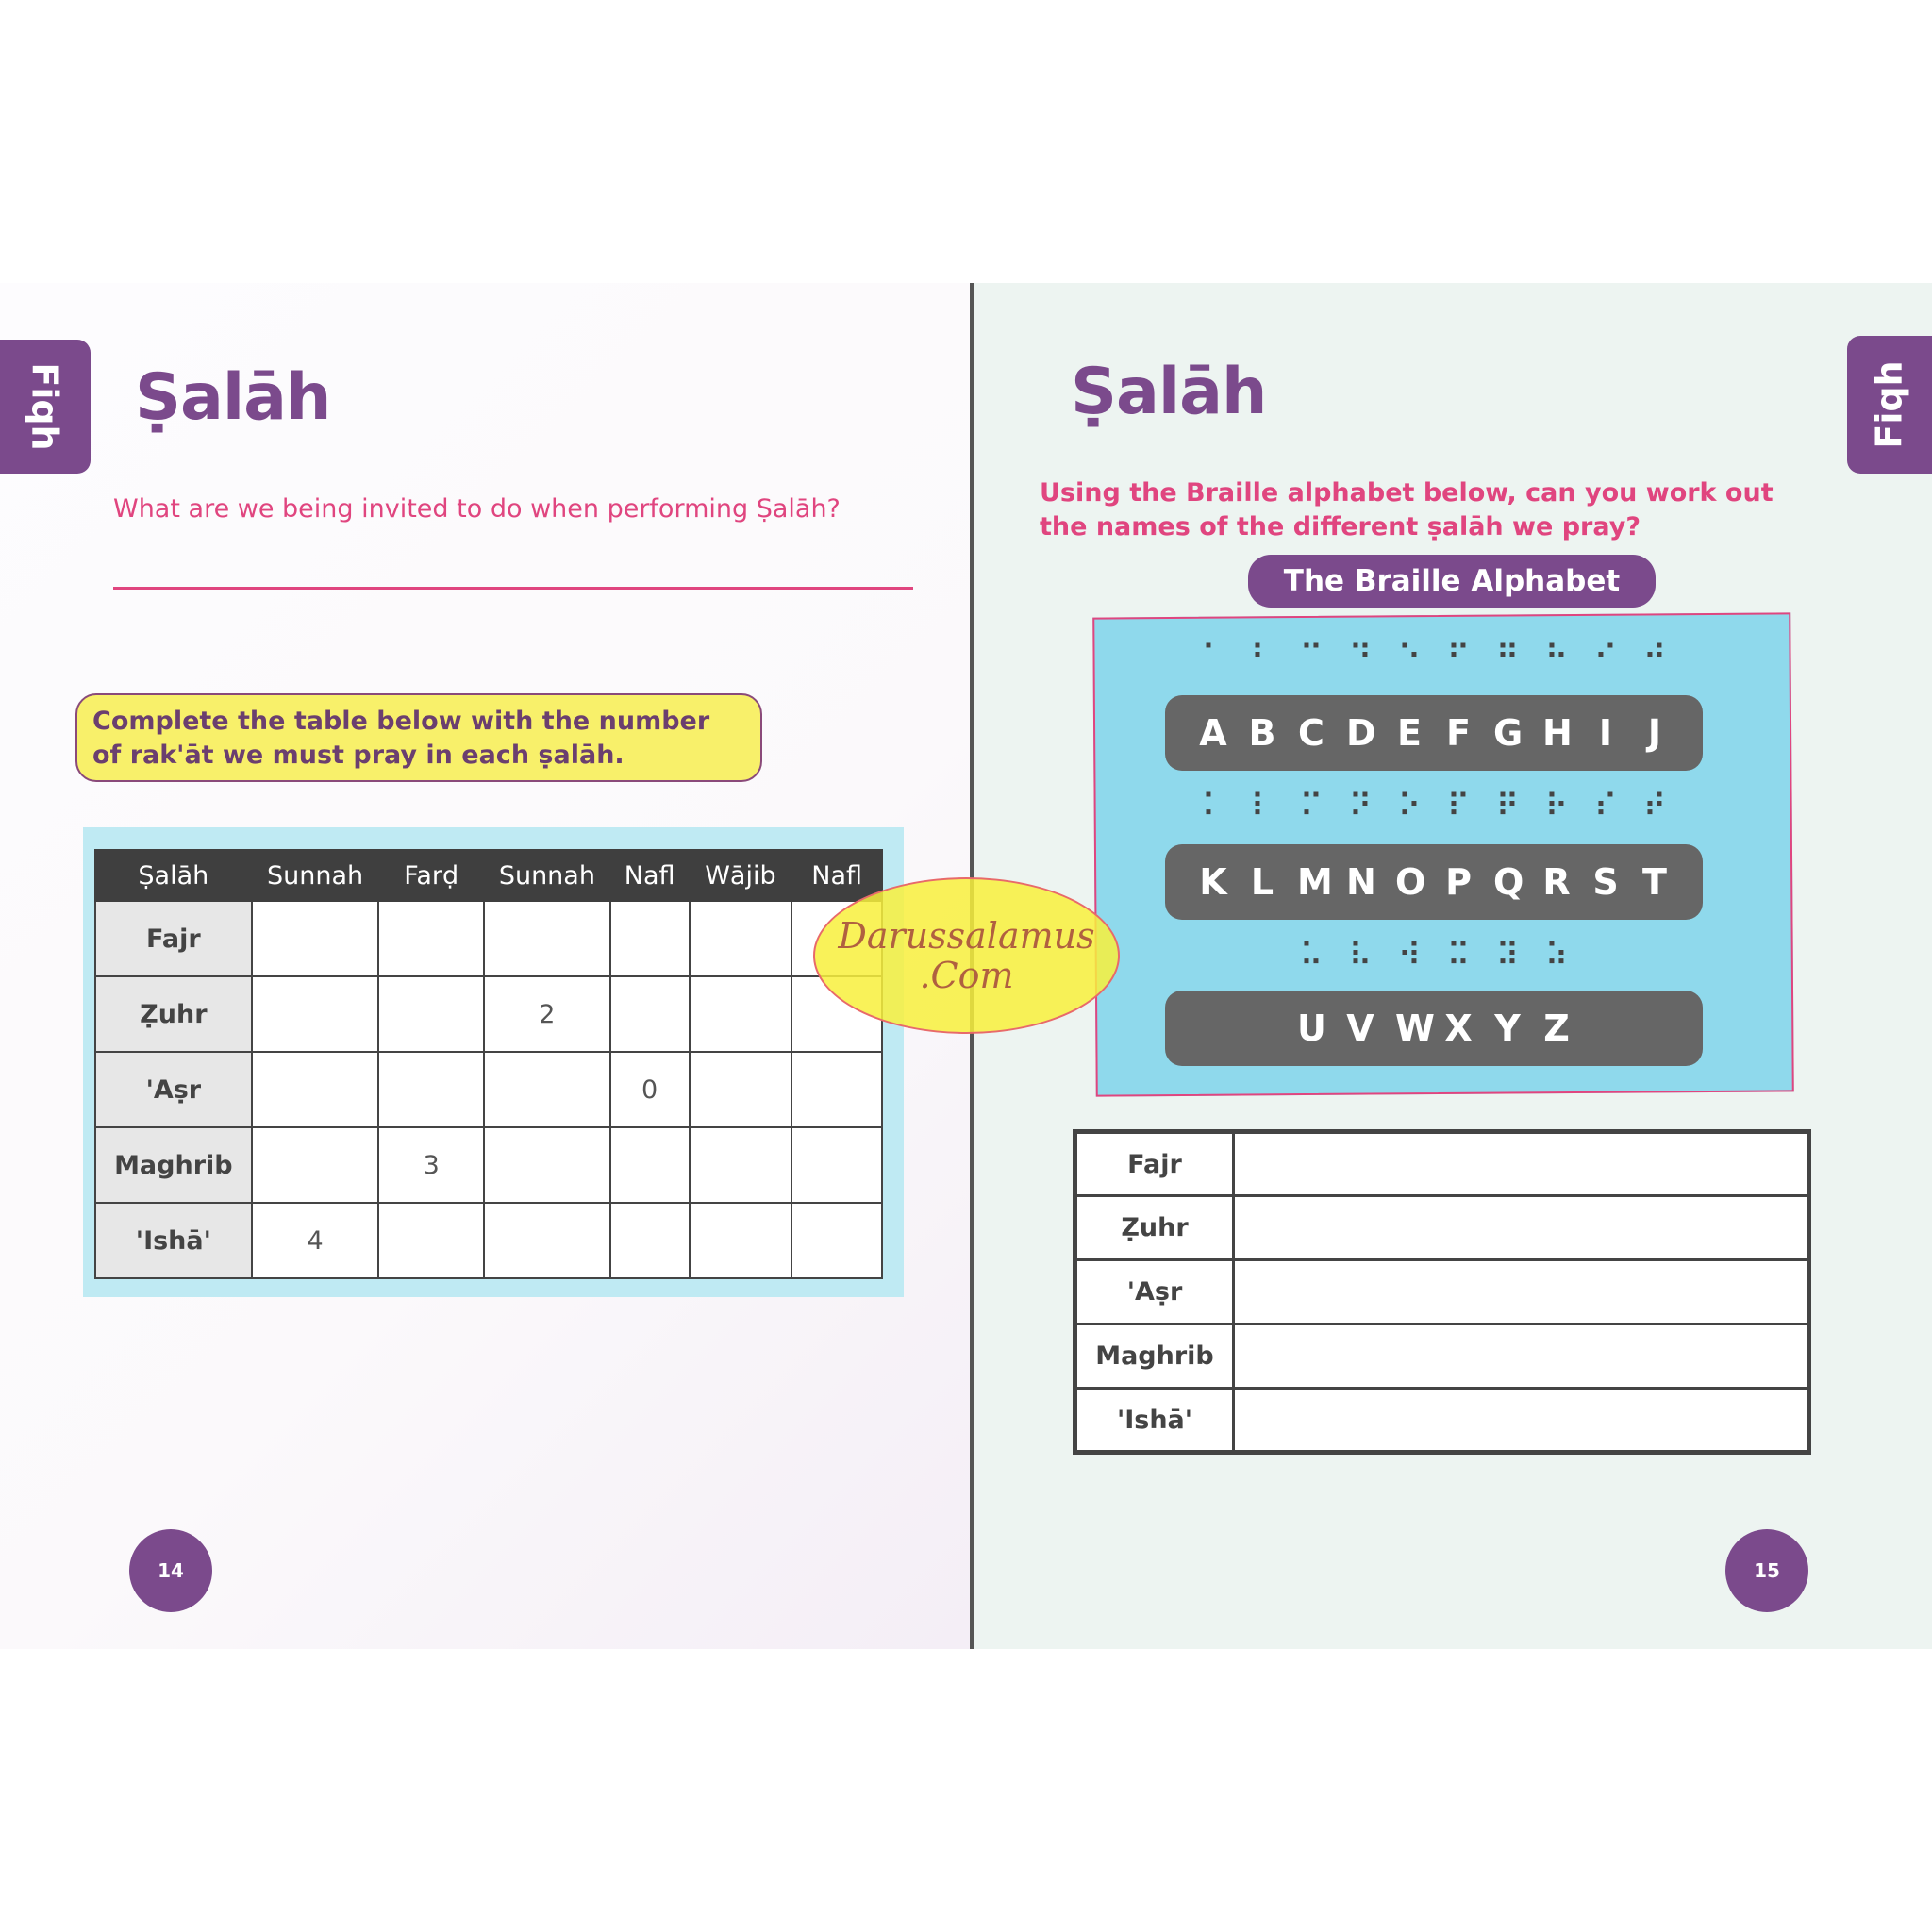 The width and height of the screenshot is (1932, 1932). I want to click on header-cell: Wājib, so click(741, 876).